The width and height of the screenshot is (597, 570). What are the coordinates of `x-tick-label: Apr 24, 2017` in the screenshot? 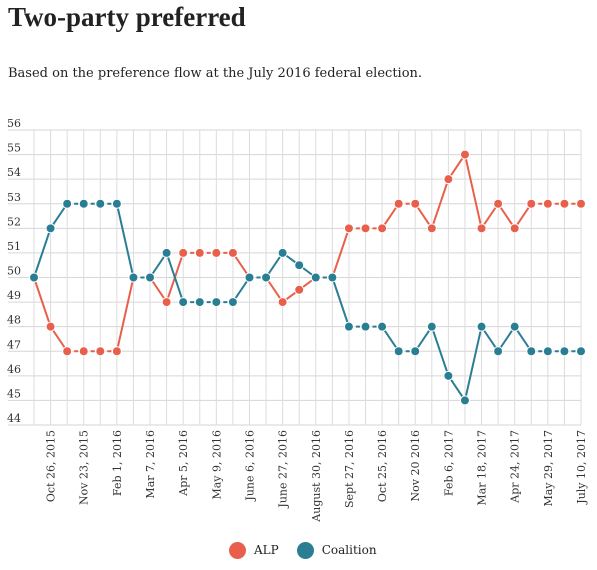 It's located at (515, 467).